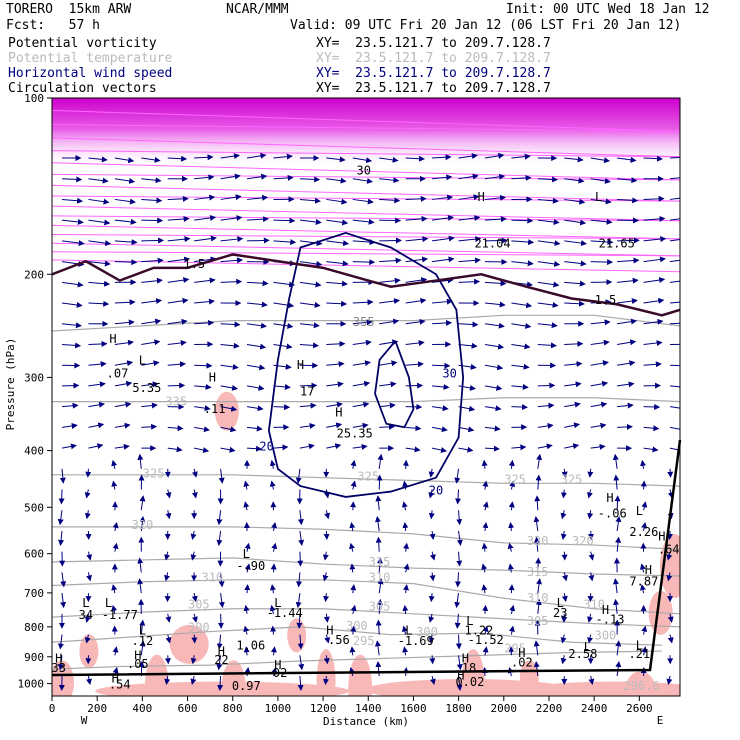  I want to click on legend-vectors: Circulation vectors, so click(82, 88).